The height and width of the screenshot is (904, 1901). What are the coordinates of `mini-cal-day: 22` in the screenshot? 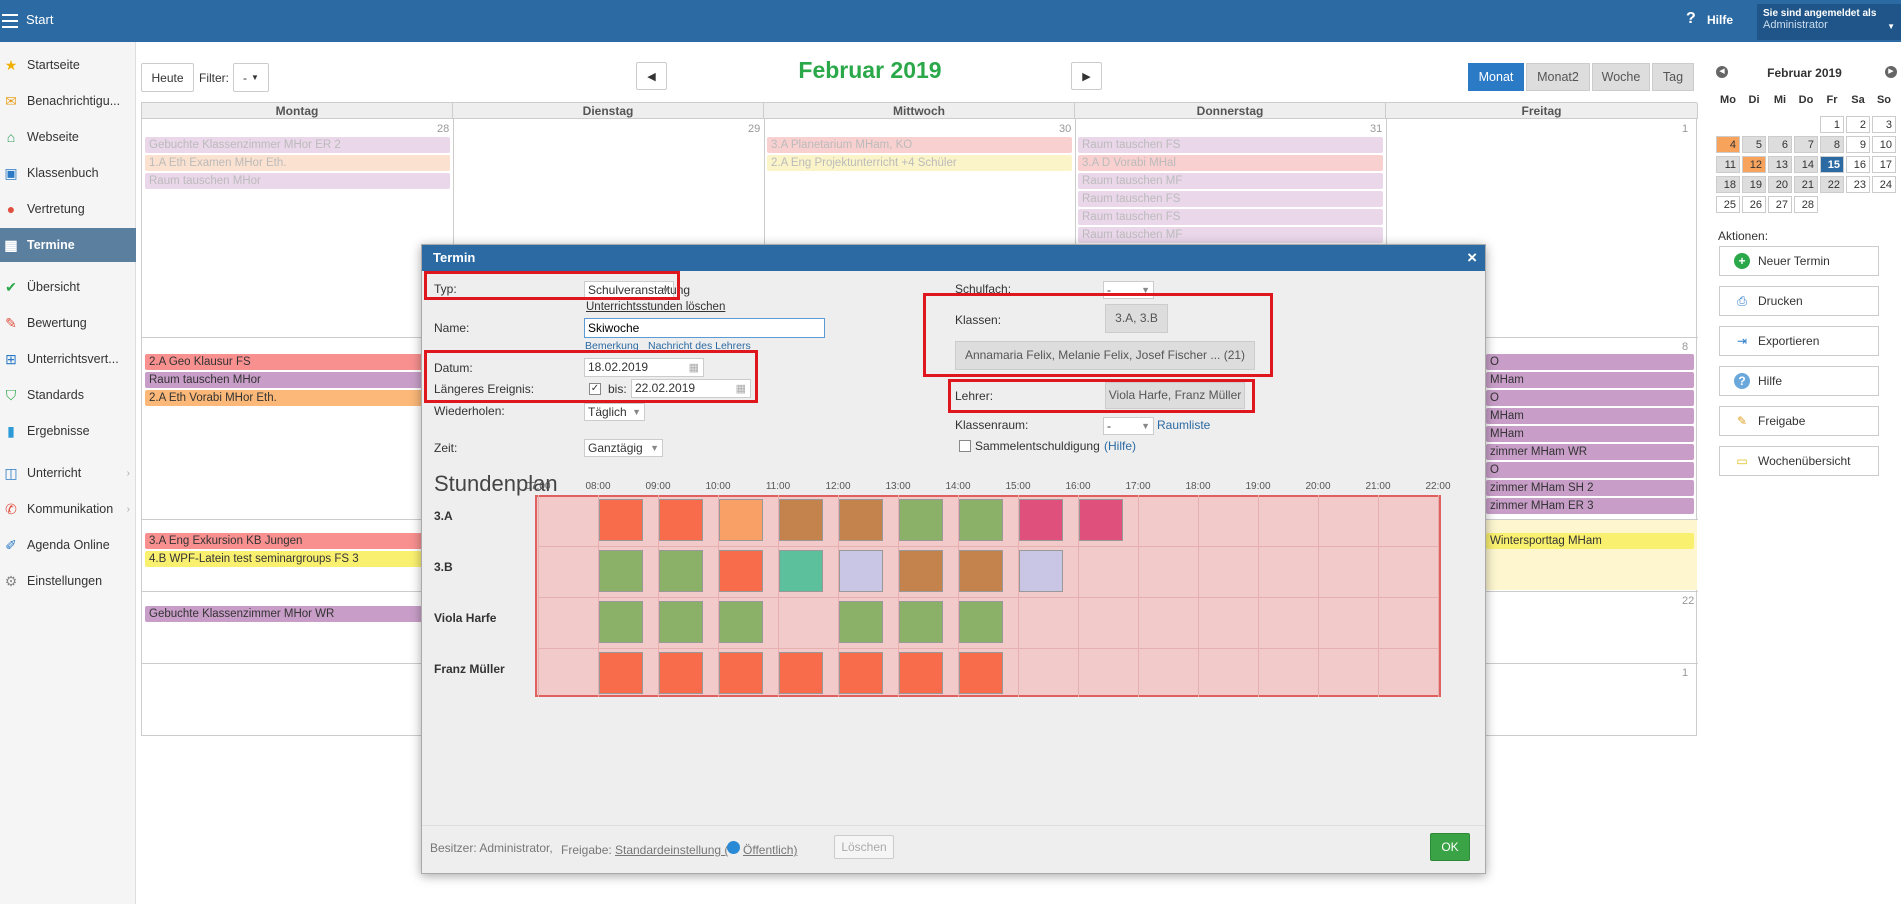 It's located at (1832, 184).